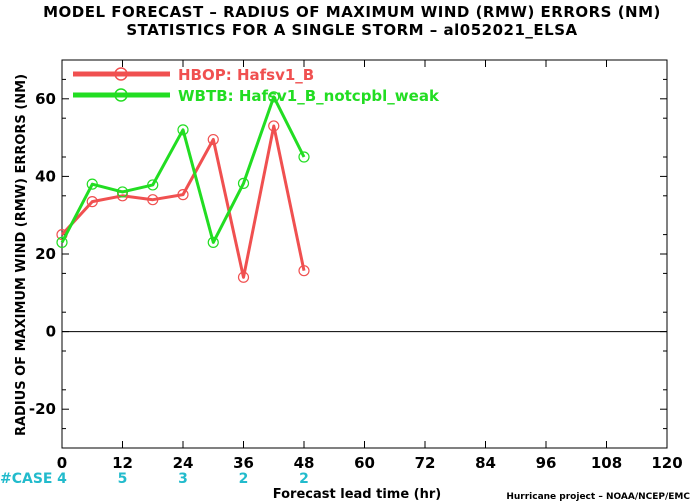 This screenshot has height=503, width=700. What do you see at coordinates (425, 463) in the screenshot?
I see `x-tick-label-72: 72` at bounding box center [425, 463].